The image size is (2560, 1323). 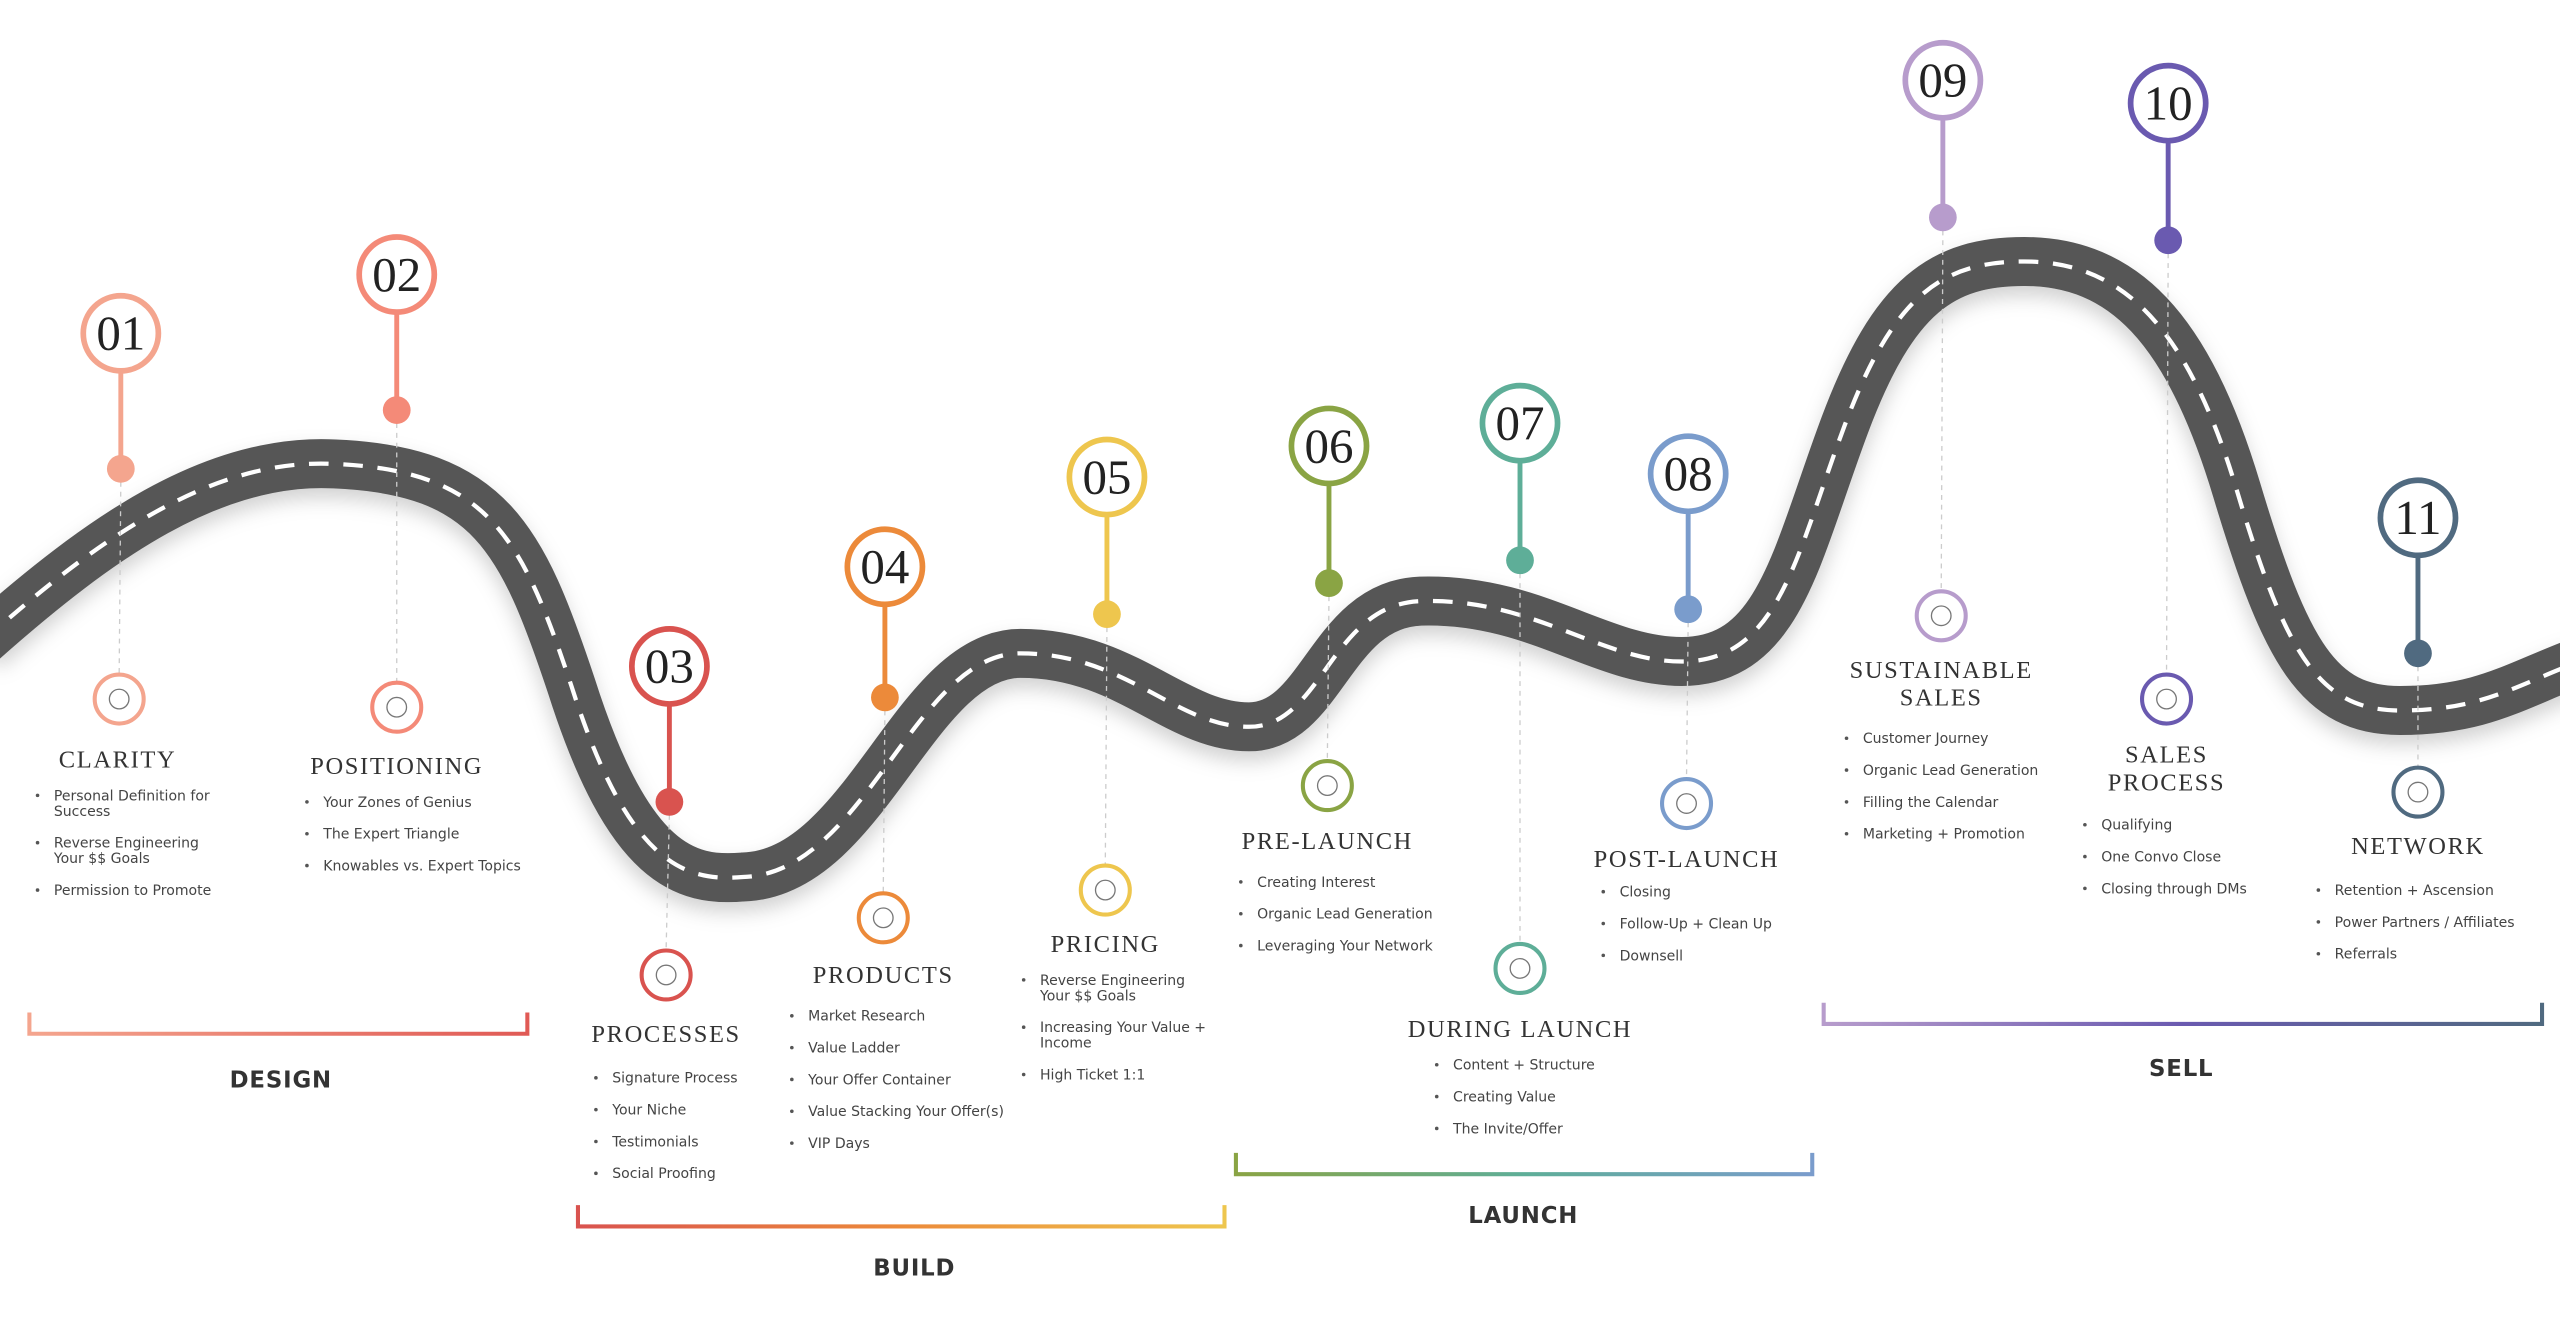 What do you see at coordinates (669, 666) in the screenshot?
I see `stage-number: 03` at bounding box center [669, 666].